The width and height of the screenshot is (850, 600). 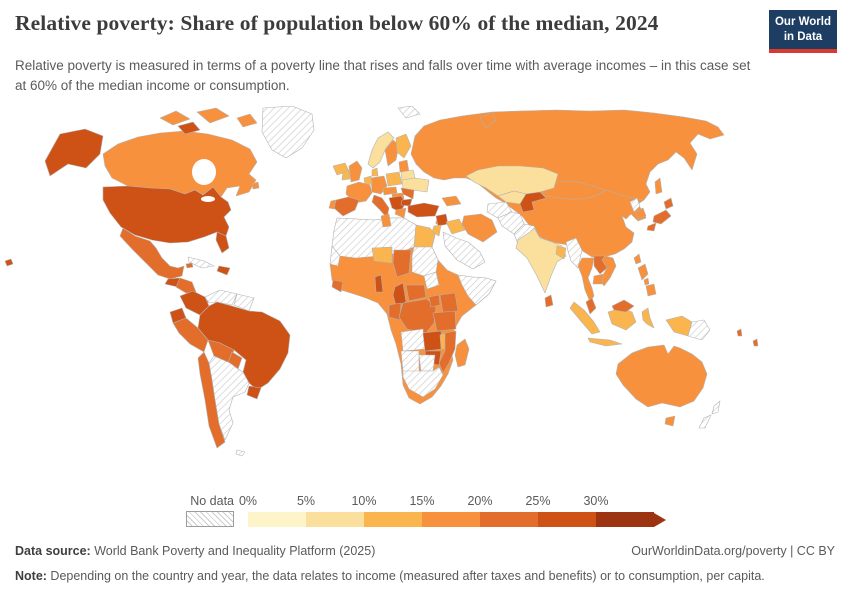 What do you see at coordinates (586, 280) in the screenshot?
I see `country-thailand` at bounding box center [586, 280].